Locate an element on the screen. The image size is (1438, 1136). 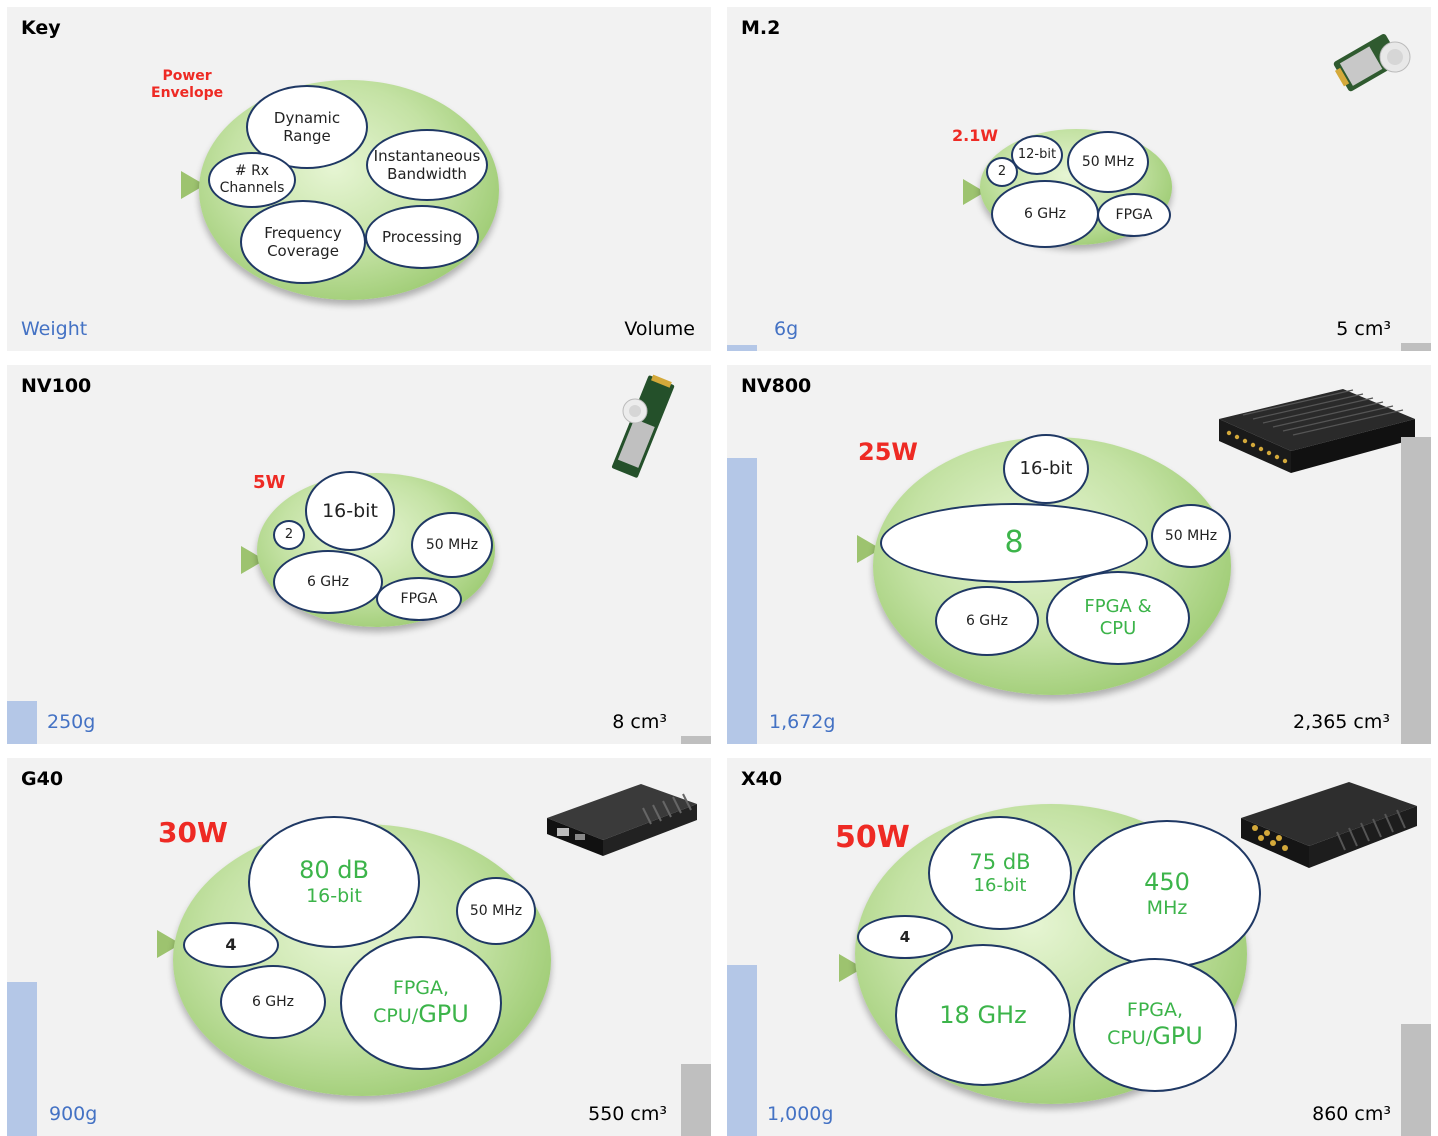
volume-label: Volume is located at coordinates (659, 329).